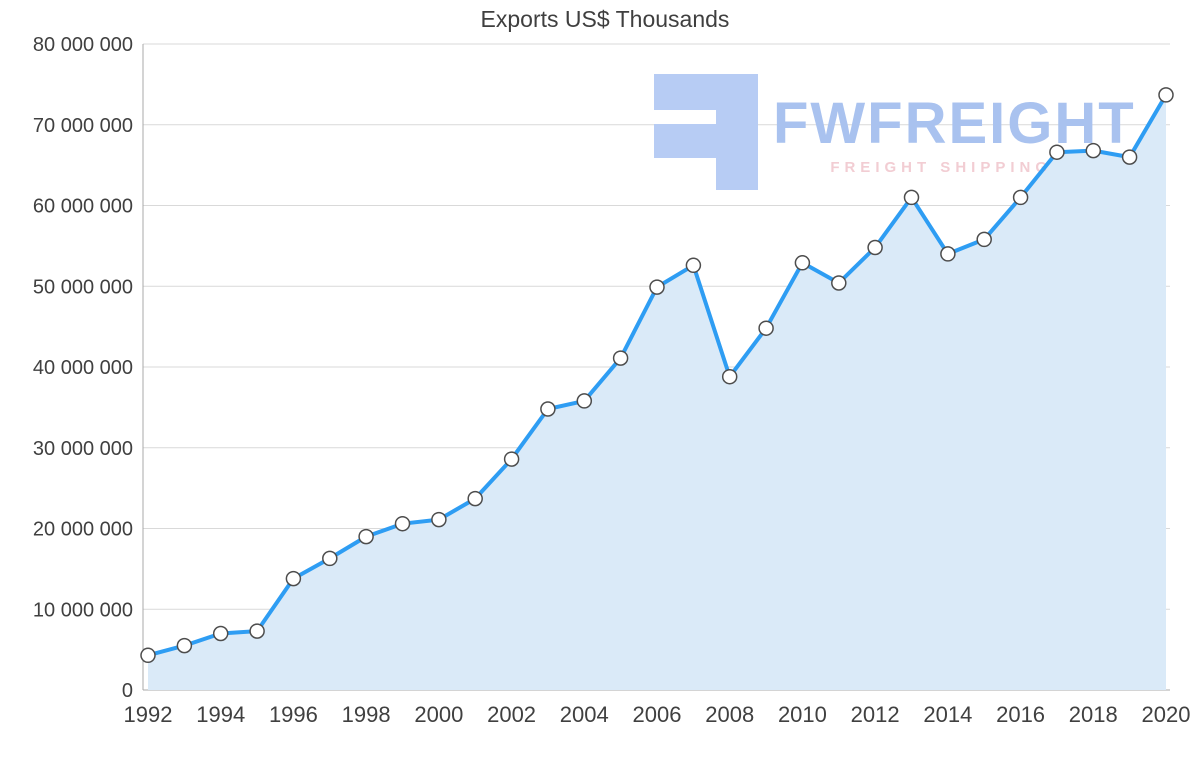 The height and width of the screenshot is (763, 1200). I want to click on x-tick-label: 1994, so click(220, 714).